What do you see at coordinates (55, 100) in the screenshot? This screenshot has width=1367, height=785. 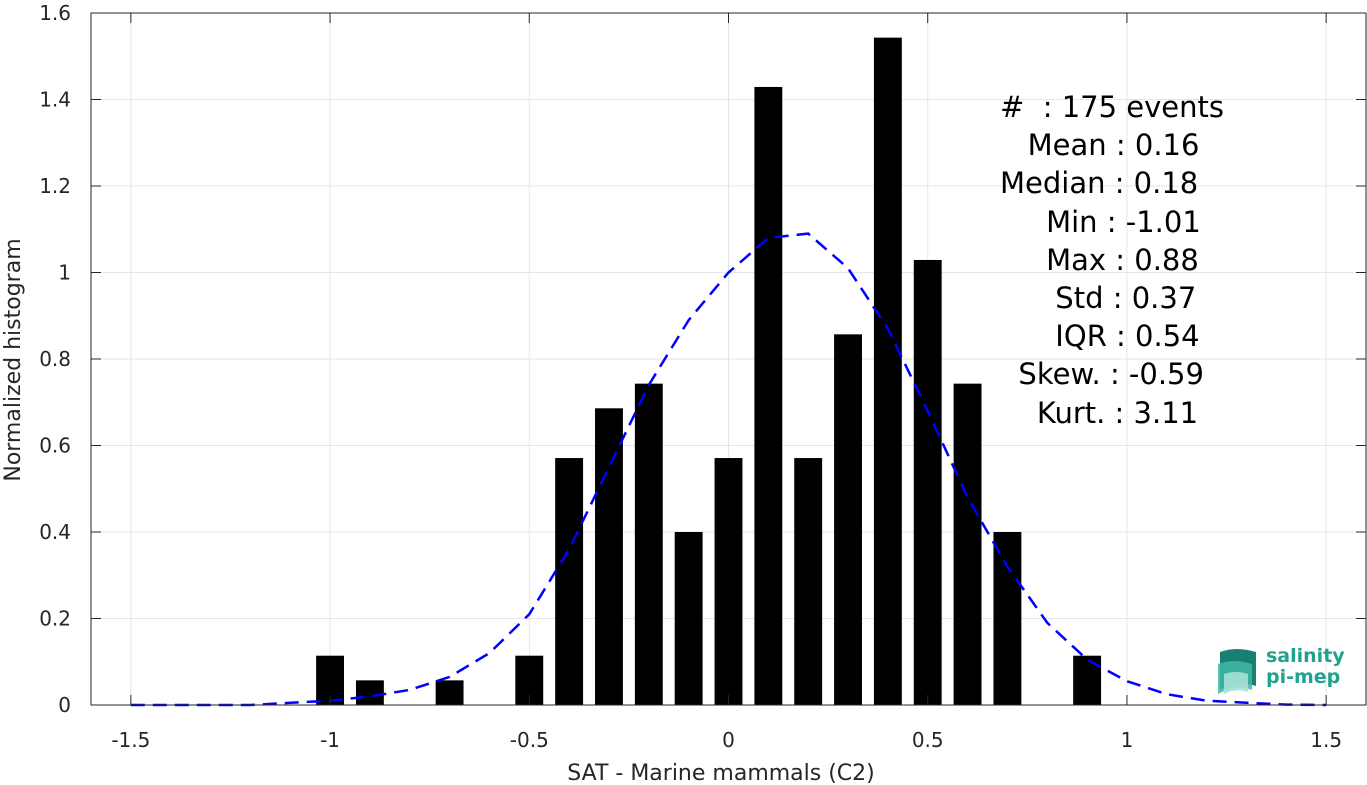 I see `y-tick-label: 1.4` at bounding box center [55, 100].